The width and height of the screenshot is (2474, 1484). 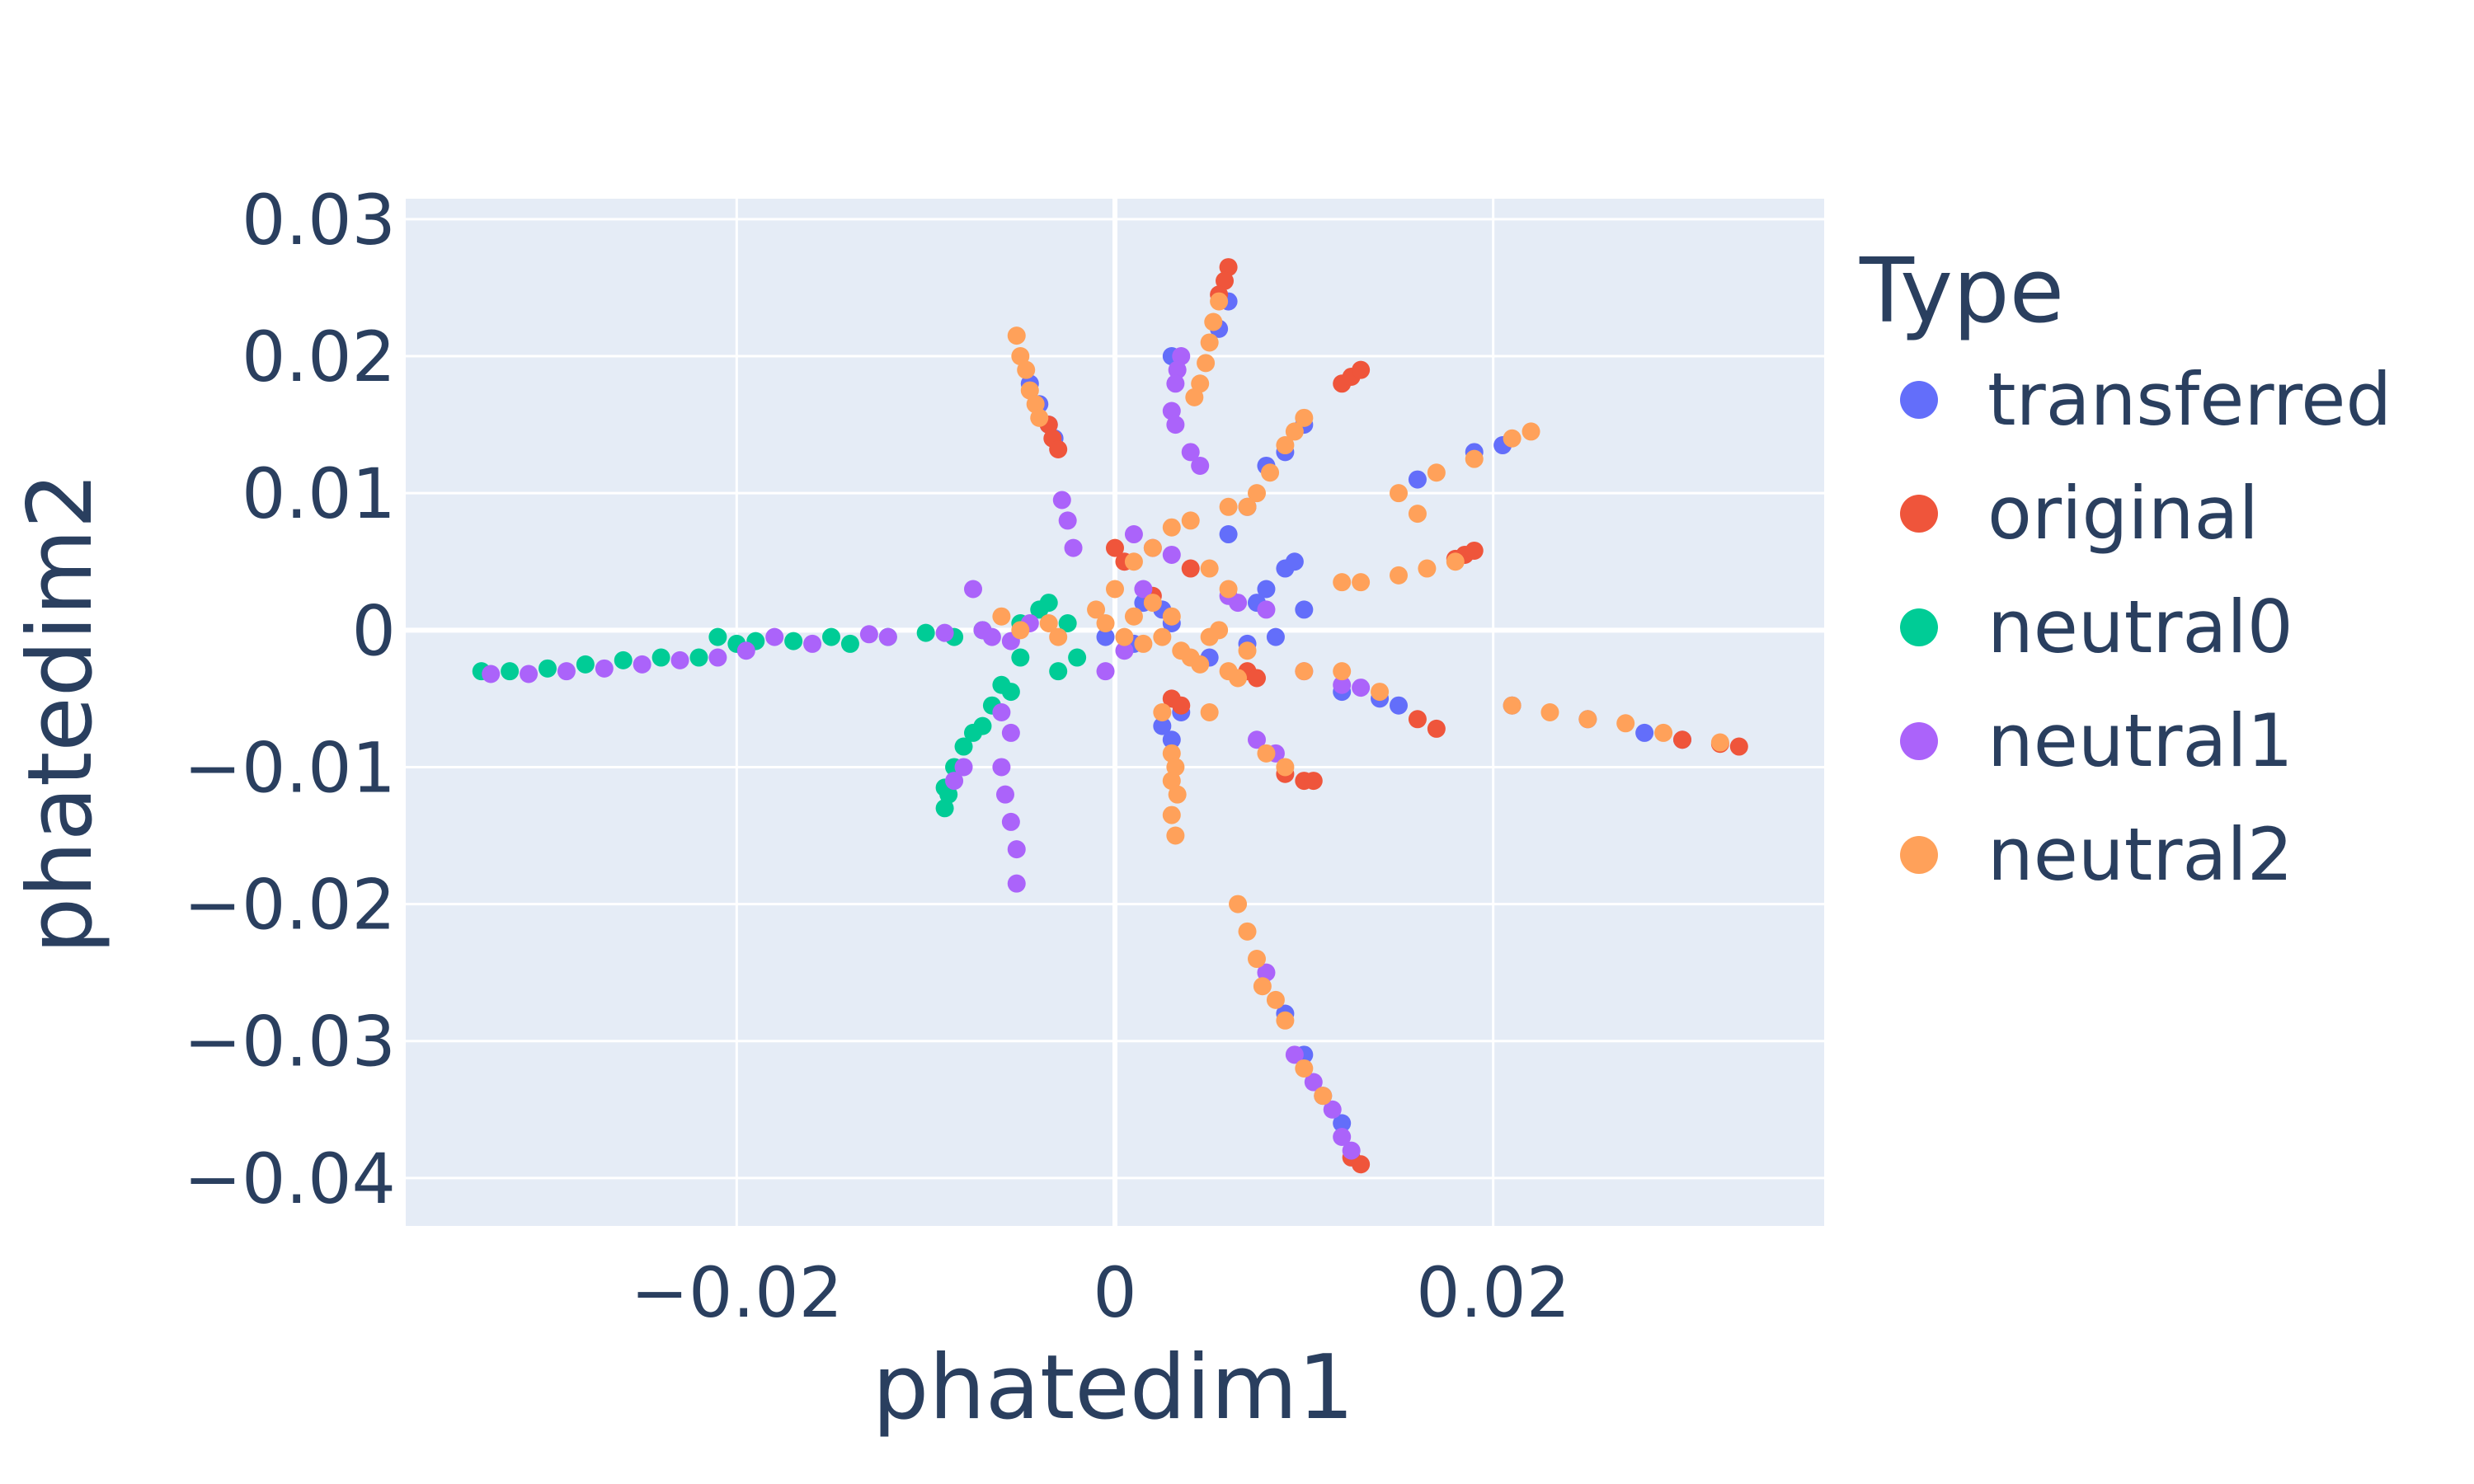 I want to click on y-axis-label: phatedim2, so click(x=60, y=713).